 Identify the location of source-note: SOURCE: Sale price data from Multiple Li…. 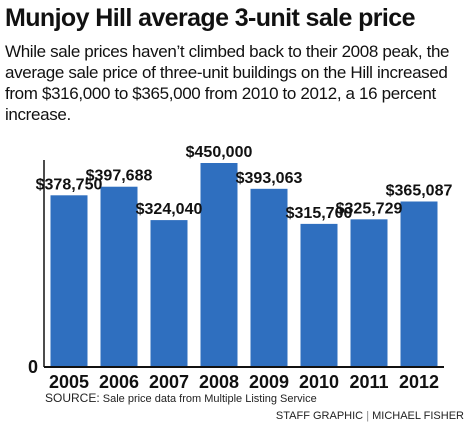
(181, 398).